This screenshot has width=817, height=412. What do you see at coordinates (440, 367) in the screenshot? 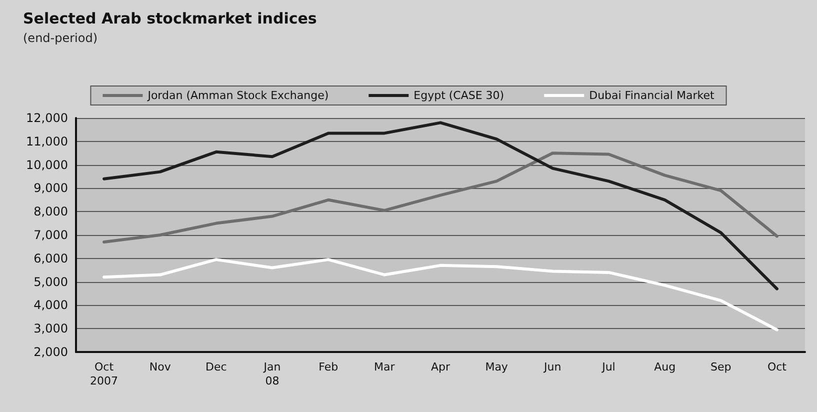
I see `x-tick-label: Apr` at bounding box center [440, 367].